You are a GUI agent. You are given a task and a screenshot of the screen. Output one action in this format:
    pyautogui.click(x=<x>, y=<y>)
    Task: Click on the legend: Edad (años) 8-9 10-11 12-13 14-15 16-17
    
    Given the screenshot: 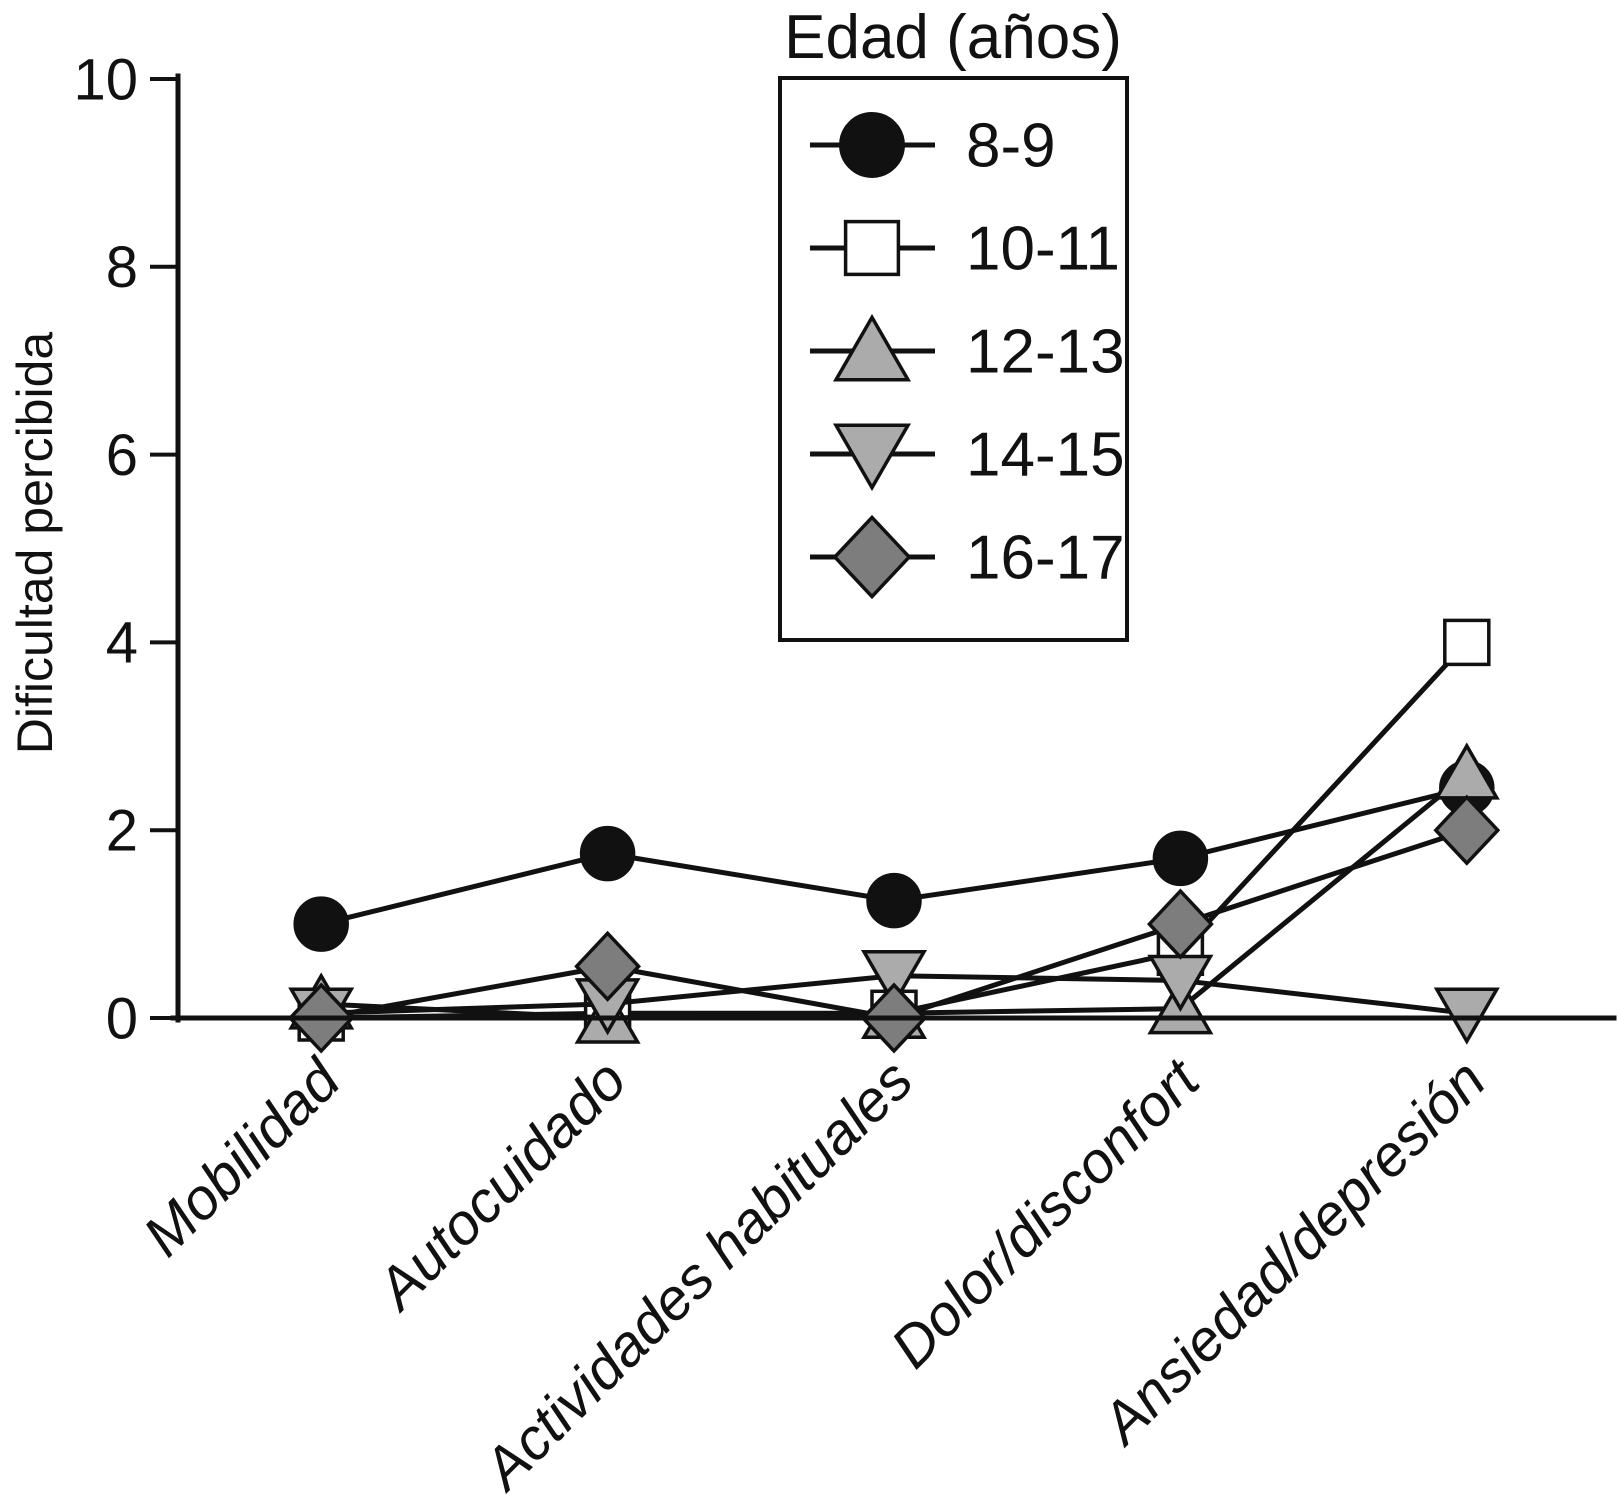 What is the action you would take?
    pyautogui.click(x=953, y=322)
    